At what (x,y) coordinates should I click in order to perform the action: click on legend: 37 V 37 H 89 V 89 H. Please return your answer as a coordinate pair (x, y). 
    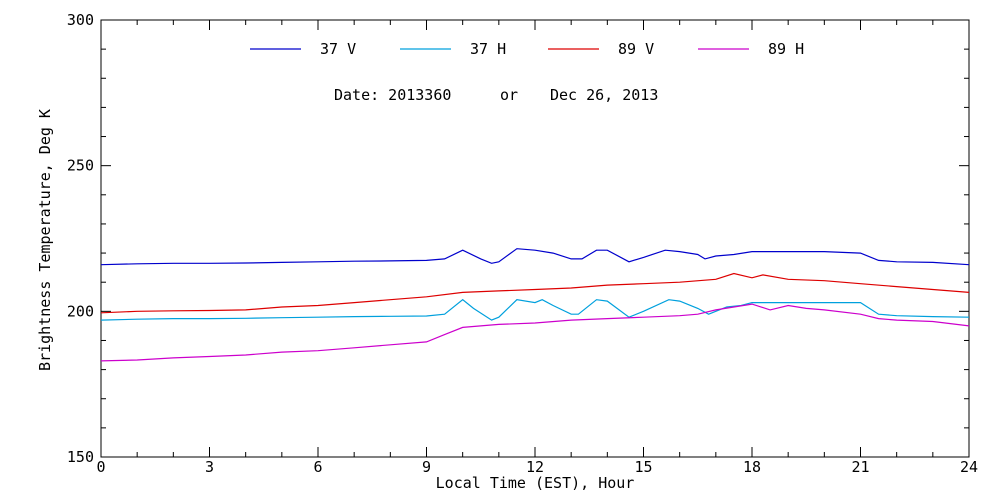
    Looking at the image, I should click on (527, 49).